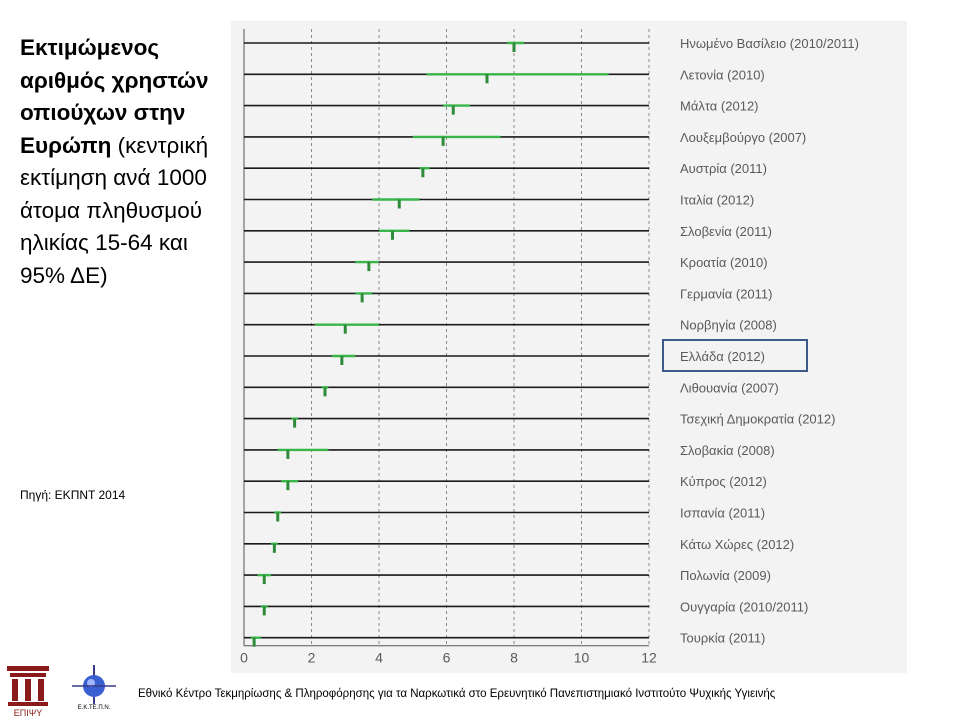 The image size is (960, 723). Describe the element at coordinates (582, 658) in the screenshot. I see `x-tick-label: 10` at that location.